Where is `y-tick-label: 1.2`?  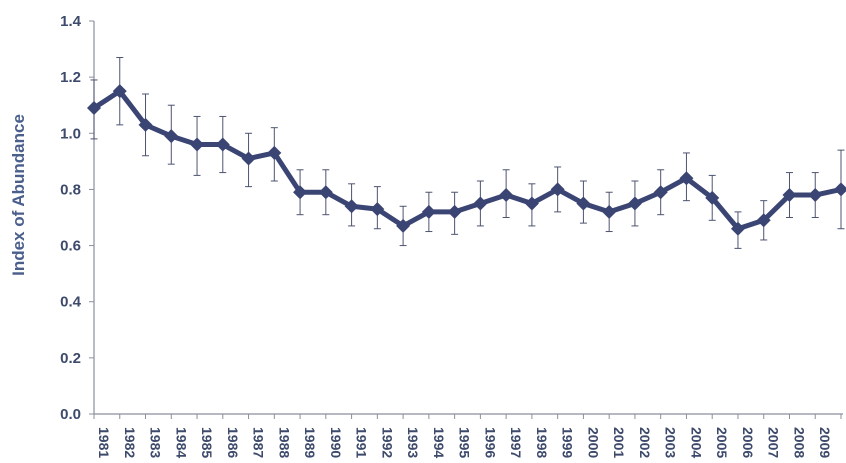
y-tick-label: 1.2 is located at coordinates (70, 77).